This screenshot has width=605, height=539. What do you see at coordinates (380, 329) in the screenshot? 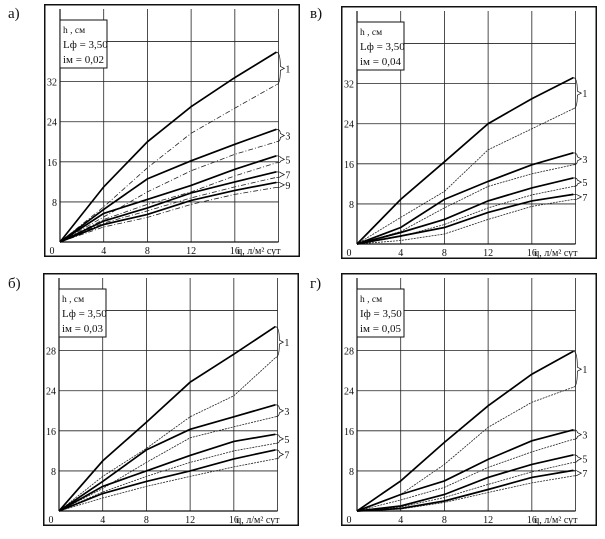
I see `legend-text: iм = 0,05` at bounding box center [380, 329].